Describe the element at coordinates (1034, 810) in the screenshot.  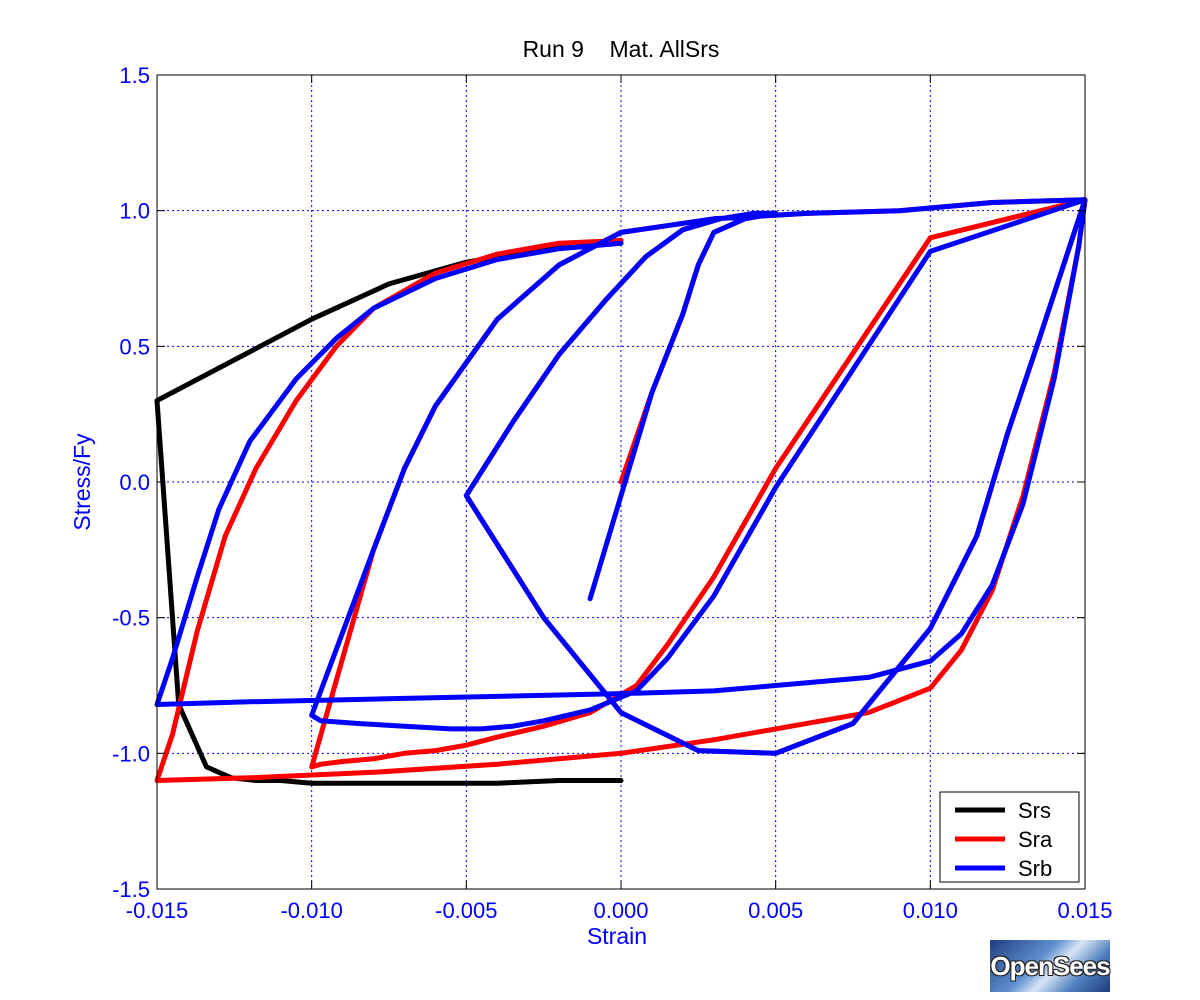
I see `legend-label-srs: Srs` at that location.